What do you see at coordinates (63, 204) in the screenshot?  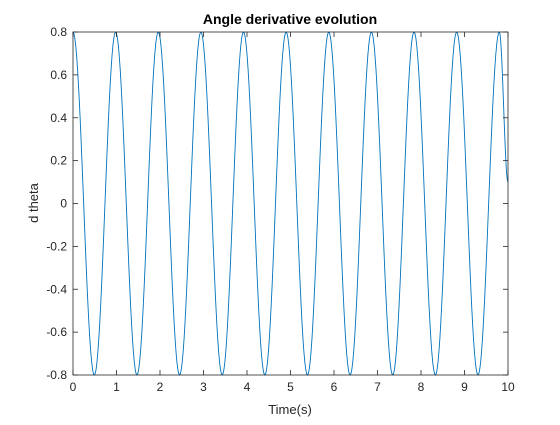 I see `y-tick-label: 0` at bounding box center [63, 204].